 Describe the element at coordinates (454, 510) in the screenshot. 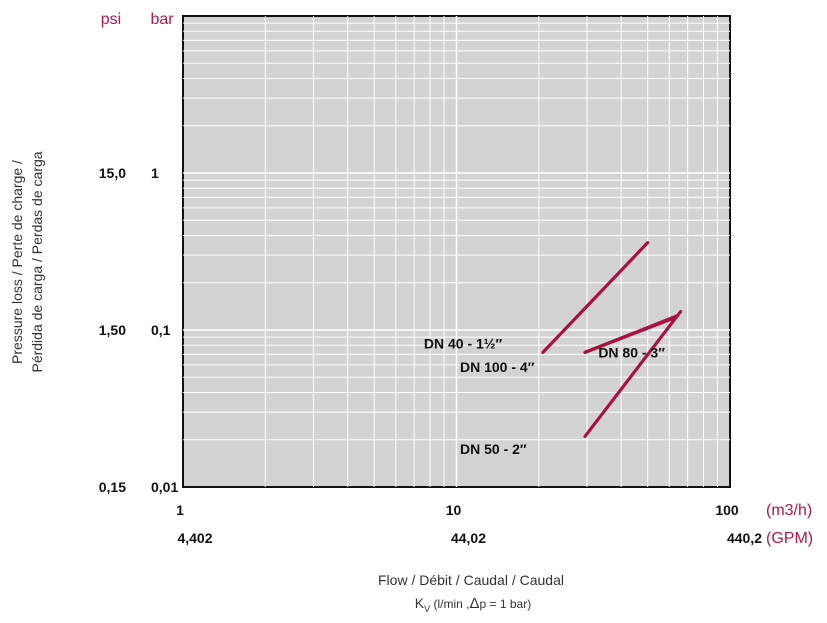

I see `x-tick-label-m3h: 10` at that location.